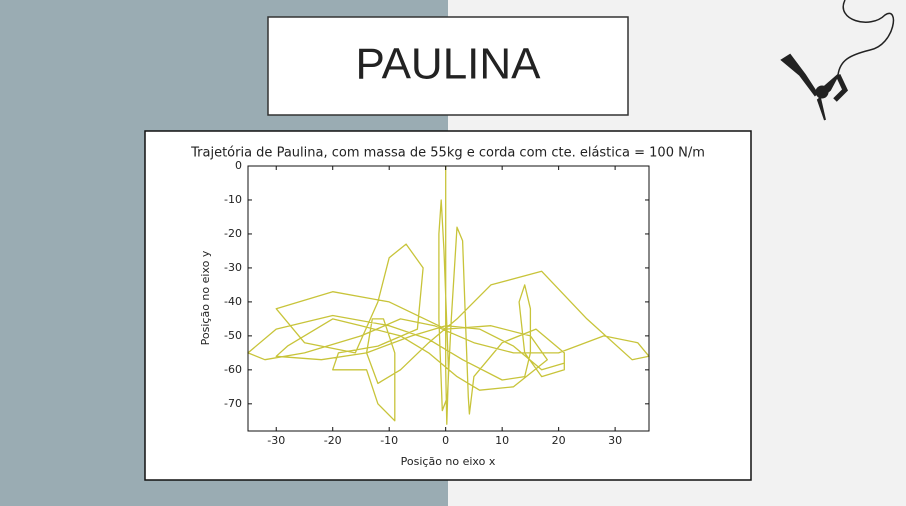 Image resolution: width=906 pixels, height=506 pixels. I want to click on slide-title: PAULINA, so click(448, 64).